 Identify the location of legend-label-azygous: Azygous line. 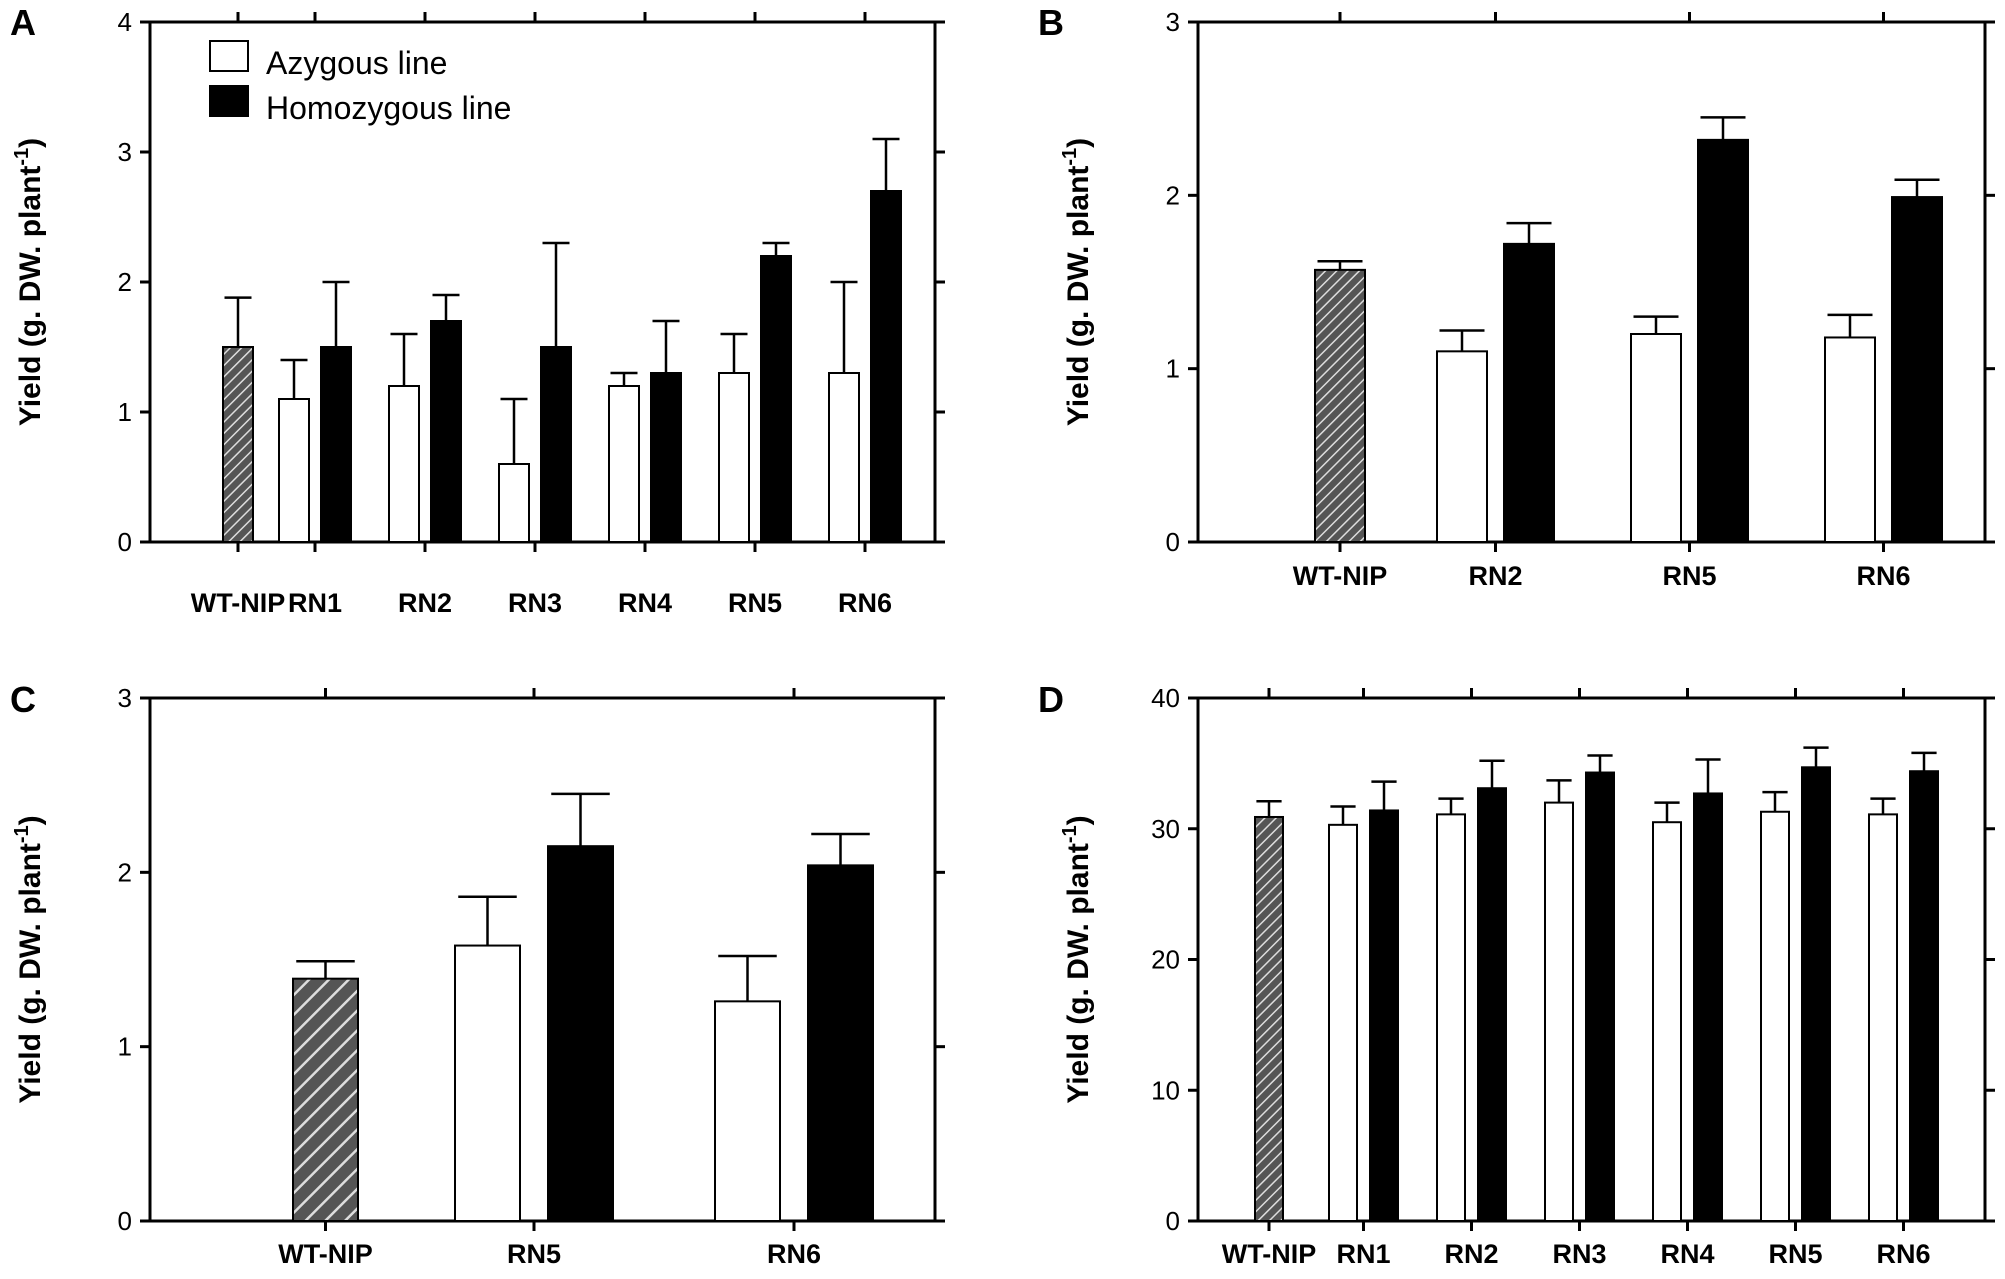
(356, 63).